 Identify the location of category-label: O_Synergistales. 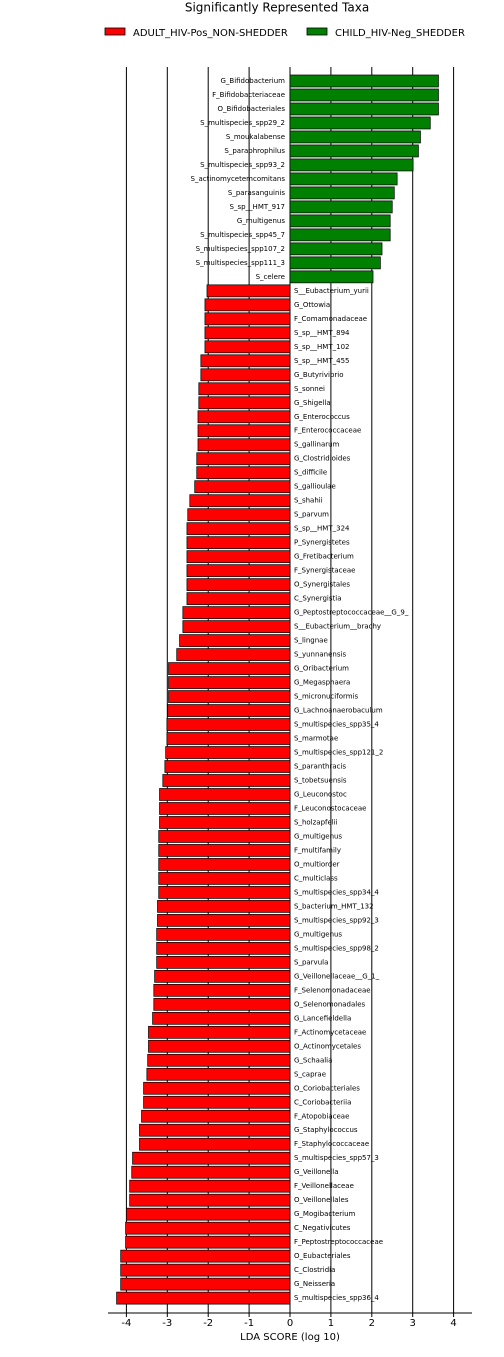
(322, 585).